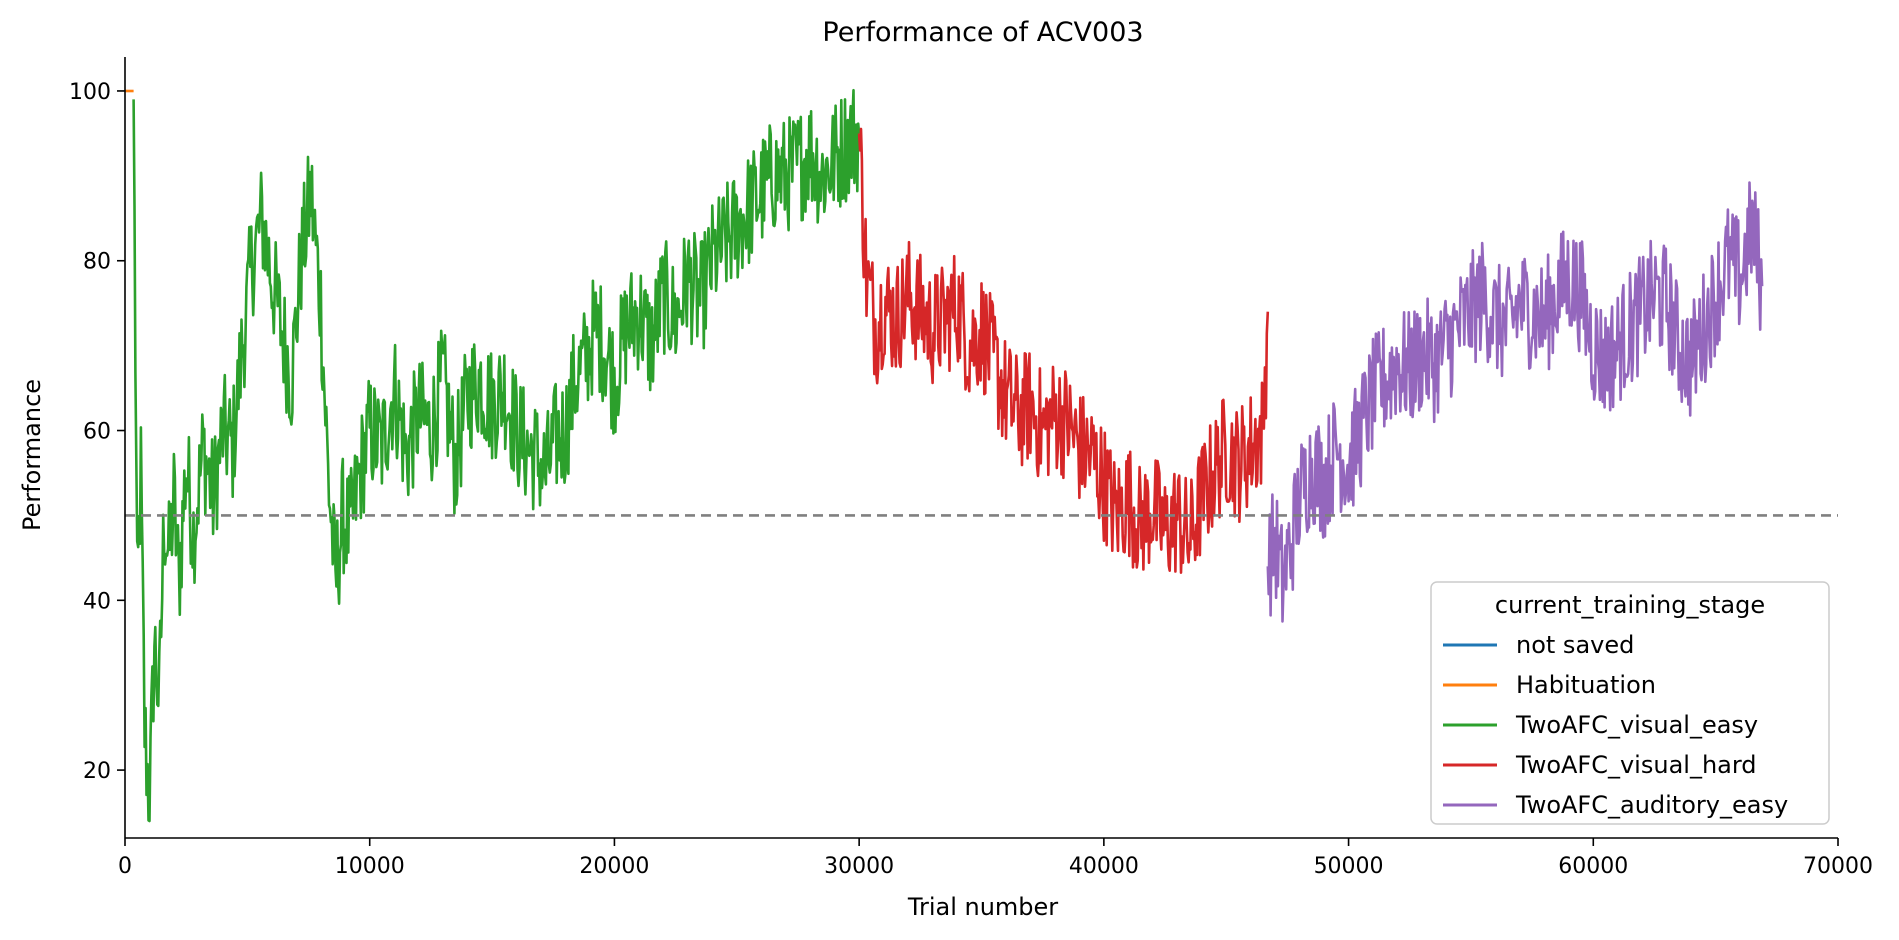 The width and height of the screenshot is (1899, 940). What do you see at coordinates (90, 92) in the screenshot?
I see `y-tick-label: 100` at bounding box center [90, 92].